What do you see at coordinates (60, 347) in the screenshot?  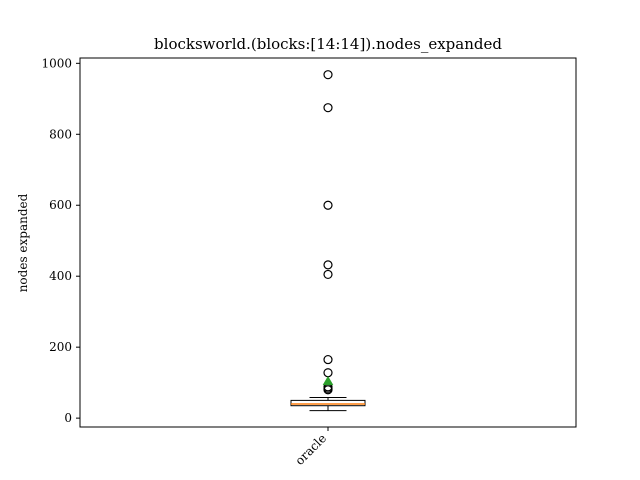 I see `y-tick-label: 200` at bounding box center [60, 347].